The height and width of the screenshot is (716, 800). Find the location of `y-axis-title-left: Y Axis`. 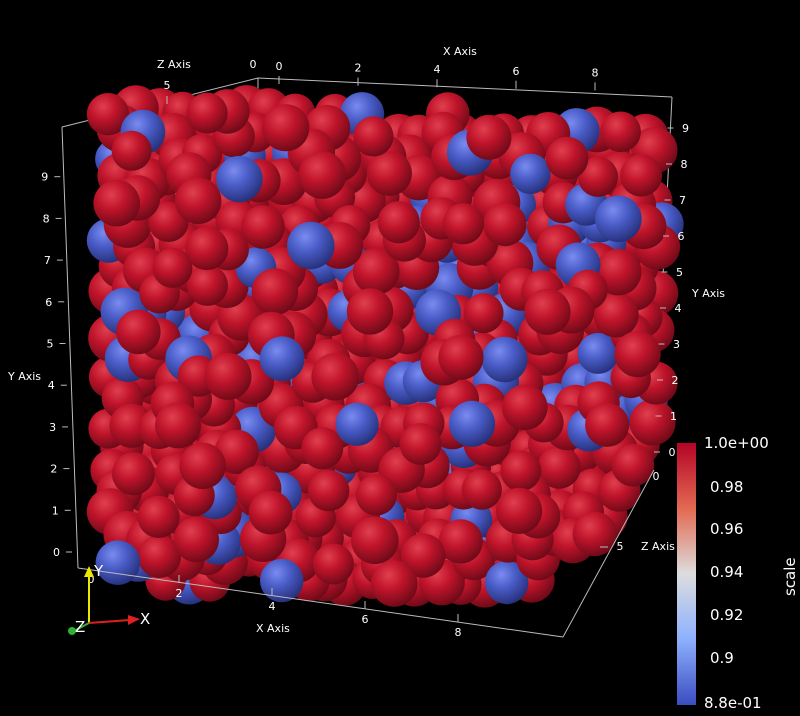

y-axis-title-left: Y Axis is located at coordinates (24, 376).